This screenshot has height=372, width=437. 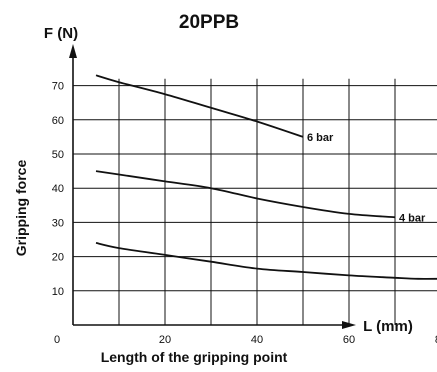 I want to click on x-tick-label: 20, so click(x=165, y=340).